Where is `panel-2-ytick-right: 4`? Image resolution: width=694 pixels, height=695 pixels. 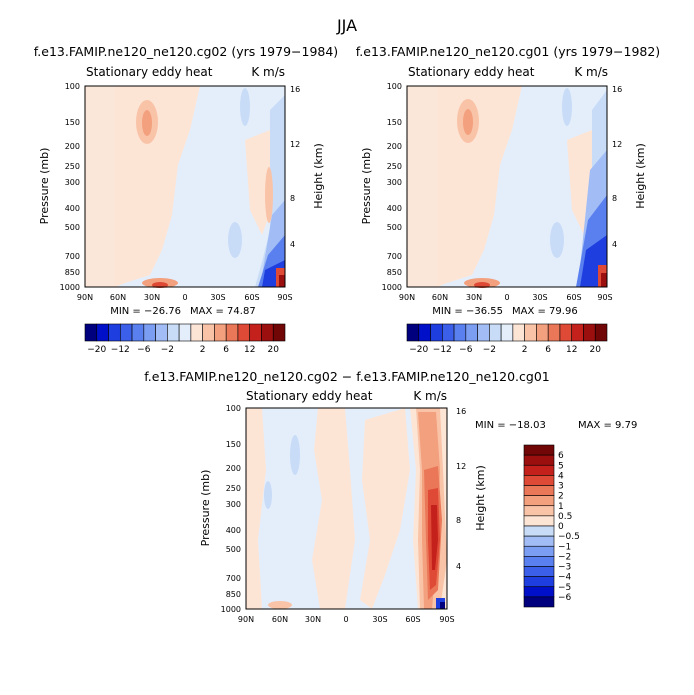
panel-2-ytick-right: 4 is located at coordinates (614, 244).